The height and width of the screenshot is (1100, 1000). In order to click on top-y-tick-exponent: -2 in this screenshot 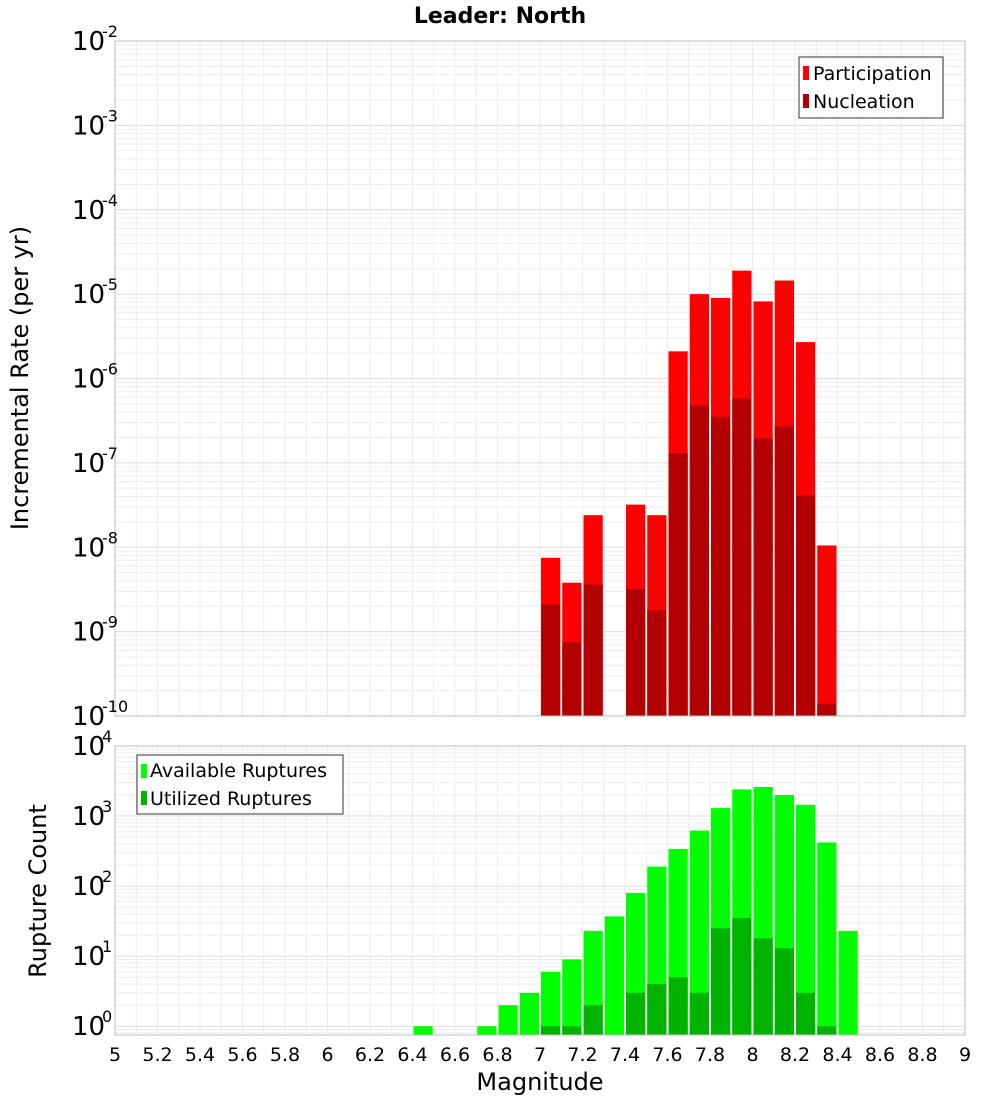, I will do `click(110, 31)`.